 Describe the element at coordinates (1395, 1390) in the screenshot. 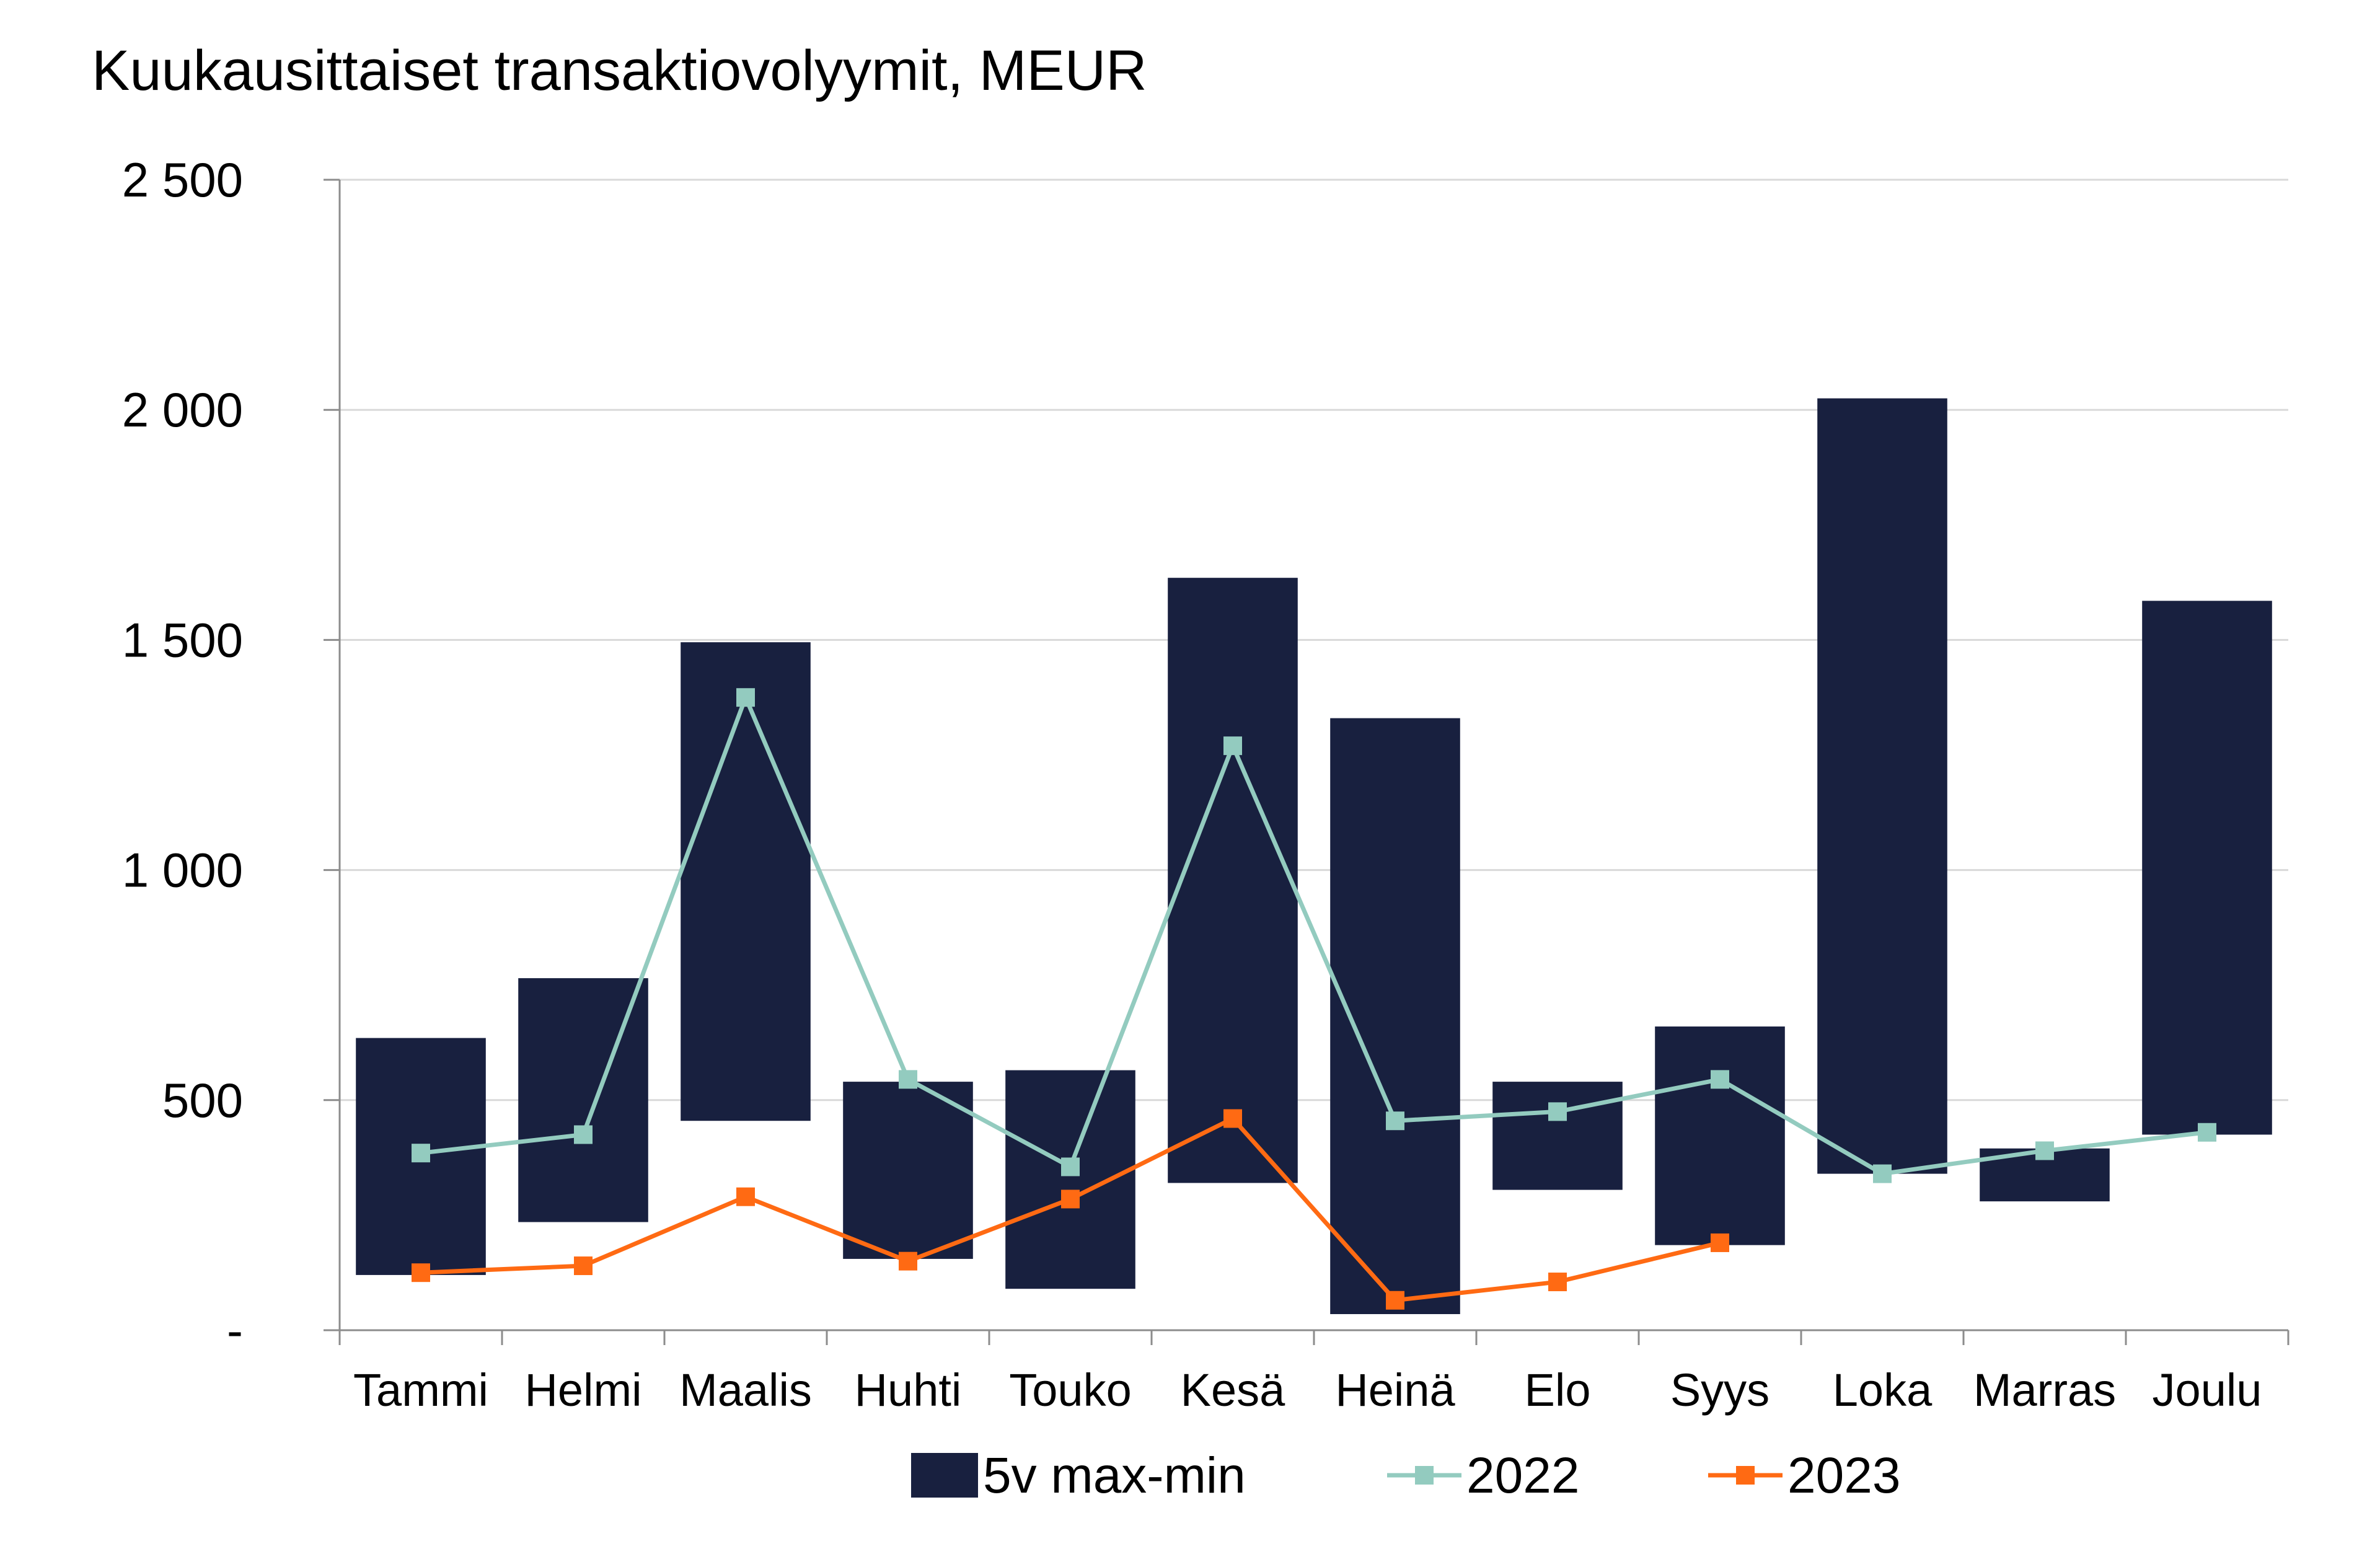

I see `x-tick-label: Heinä` at that location.